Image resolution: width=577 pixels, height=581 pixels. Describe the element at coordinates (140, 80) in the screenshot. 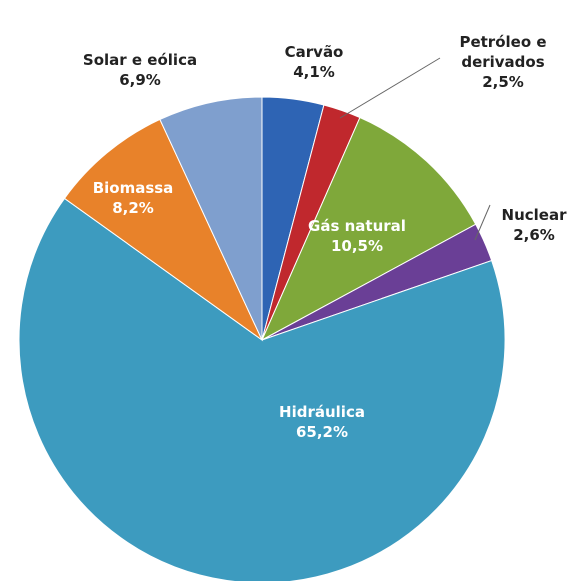

I see `value-label: 6,9%` at that location.